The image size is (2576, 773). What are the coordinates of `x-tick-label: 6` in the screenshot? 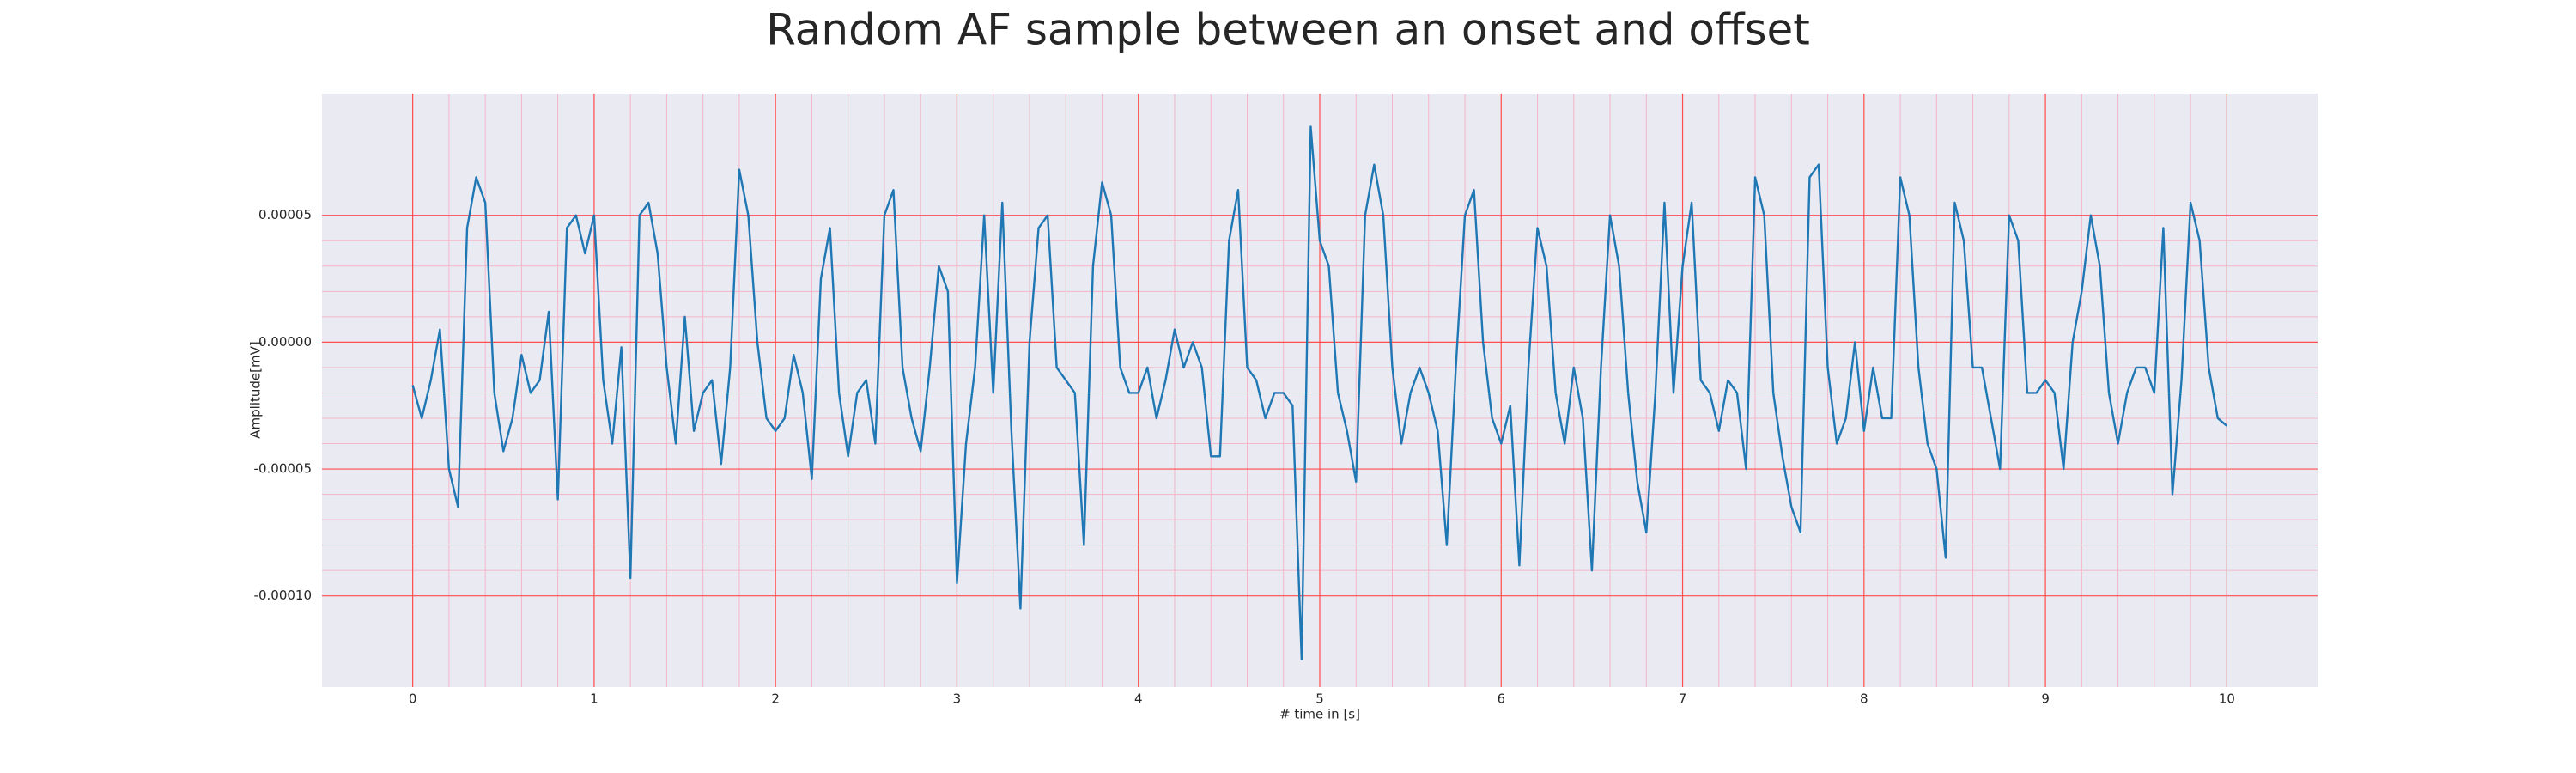 It's located at (1501, 699).